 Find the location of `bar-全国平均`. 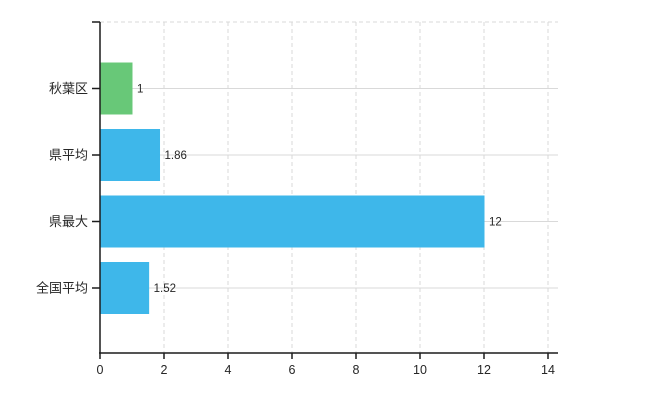

bar-全国平均 is located at coordinates (125, 288).